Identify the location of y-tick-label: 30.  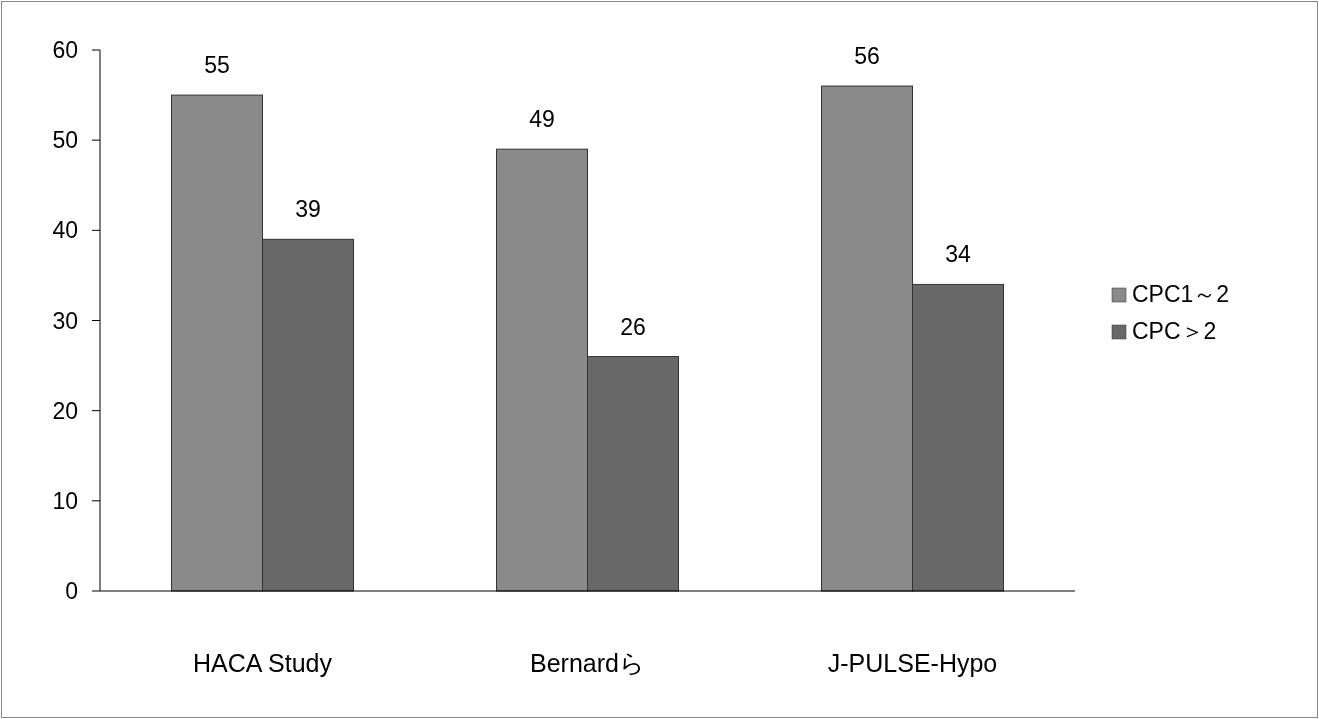
(65, 320).